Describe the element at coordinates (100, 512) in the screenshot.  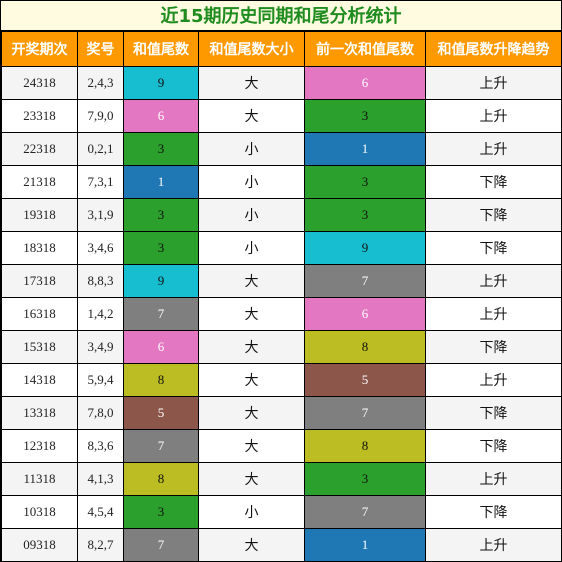
I see `cell-numbers: 4,5,4` at that location.